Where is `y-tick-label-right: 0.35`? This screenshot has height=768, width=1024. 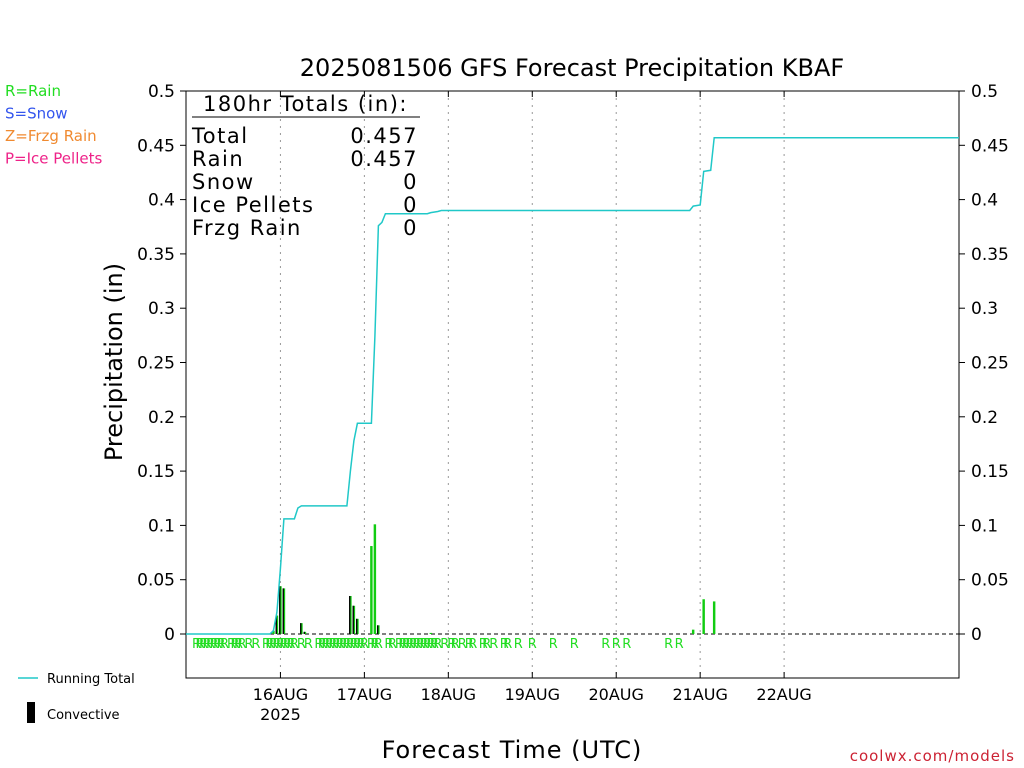
y-tick-label-right: 0.35 is located at coordinates (990, 255).